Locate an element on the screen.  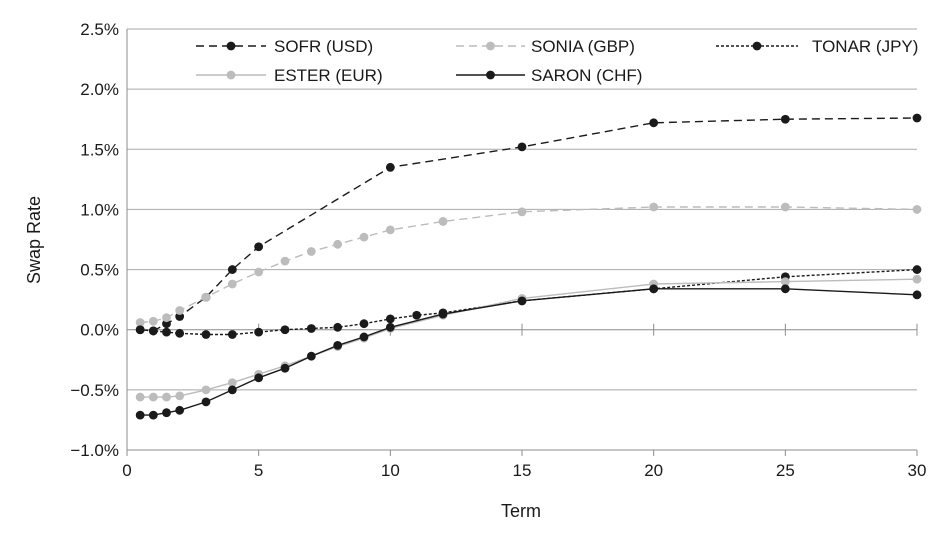
legend-entry-saron-chf: SARON (CHF) is located at coordinates (549, 75).